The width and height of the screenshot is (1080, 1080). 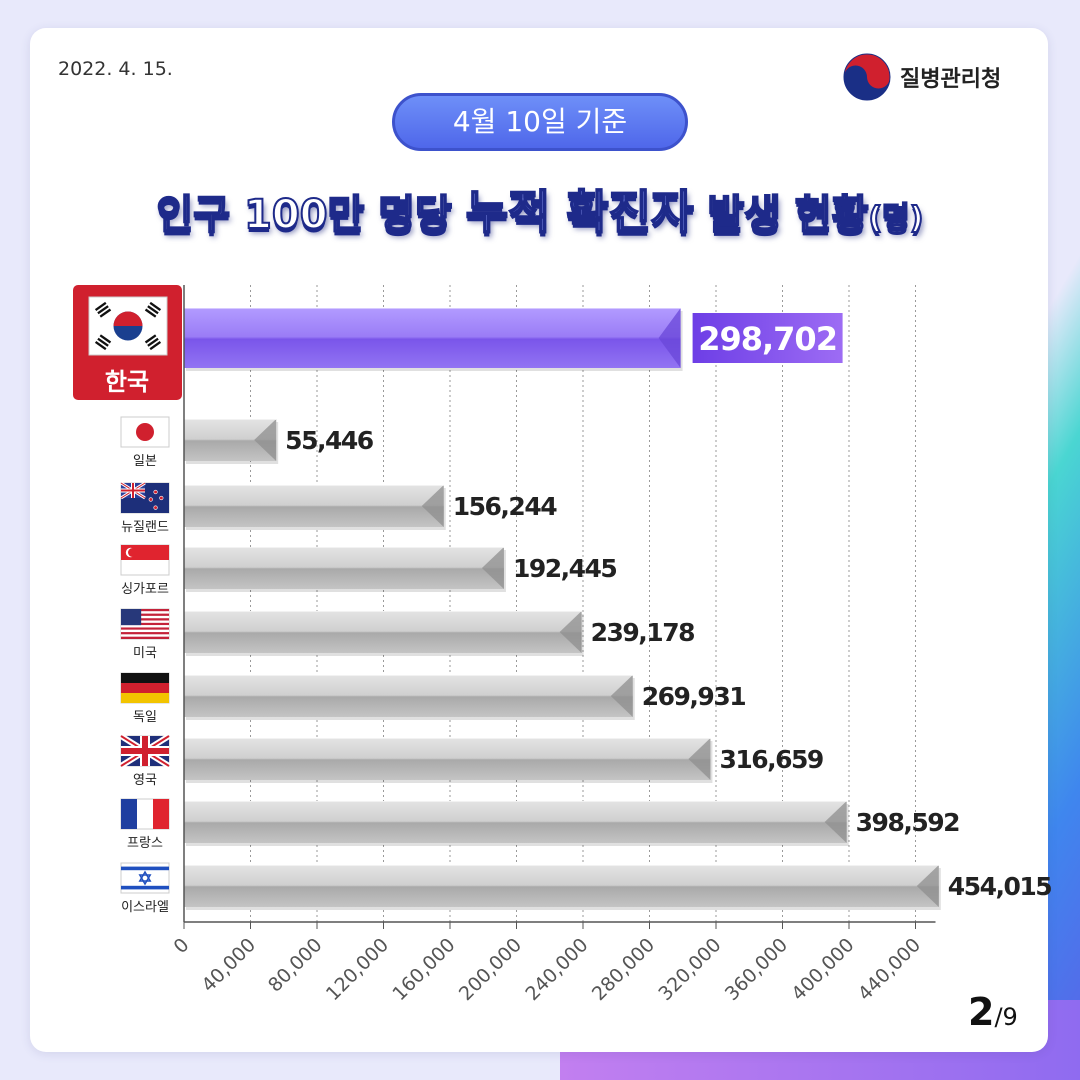 I want to click on x-tick-label: 200,000, so click(x=490, y=969).